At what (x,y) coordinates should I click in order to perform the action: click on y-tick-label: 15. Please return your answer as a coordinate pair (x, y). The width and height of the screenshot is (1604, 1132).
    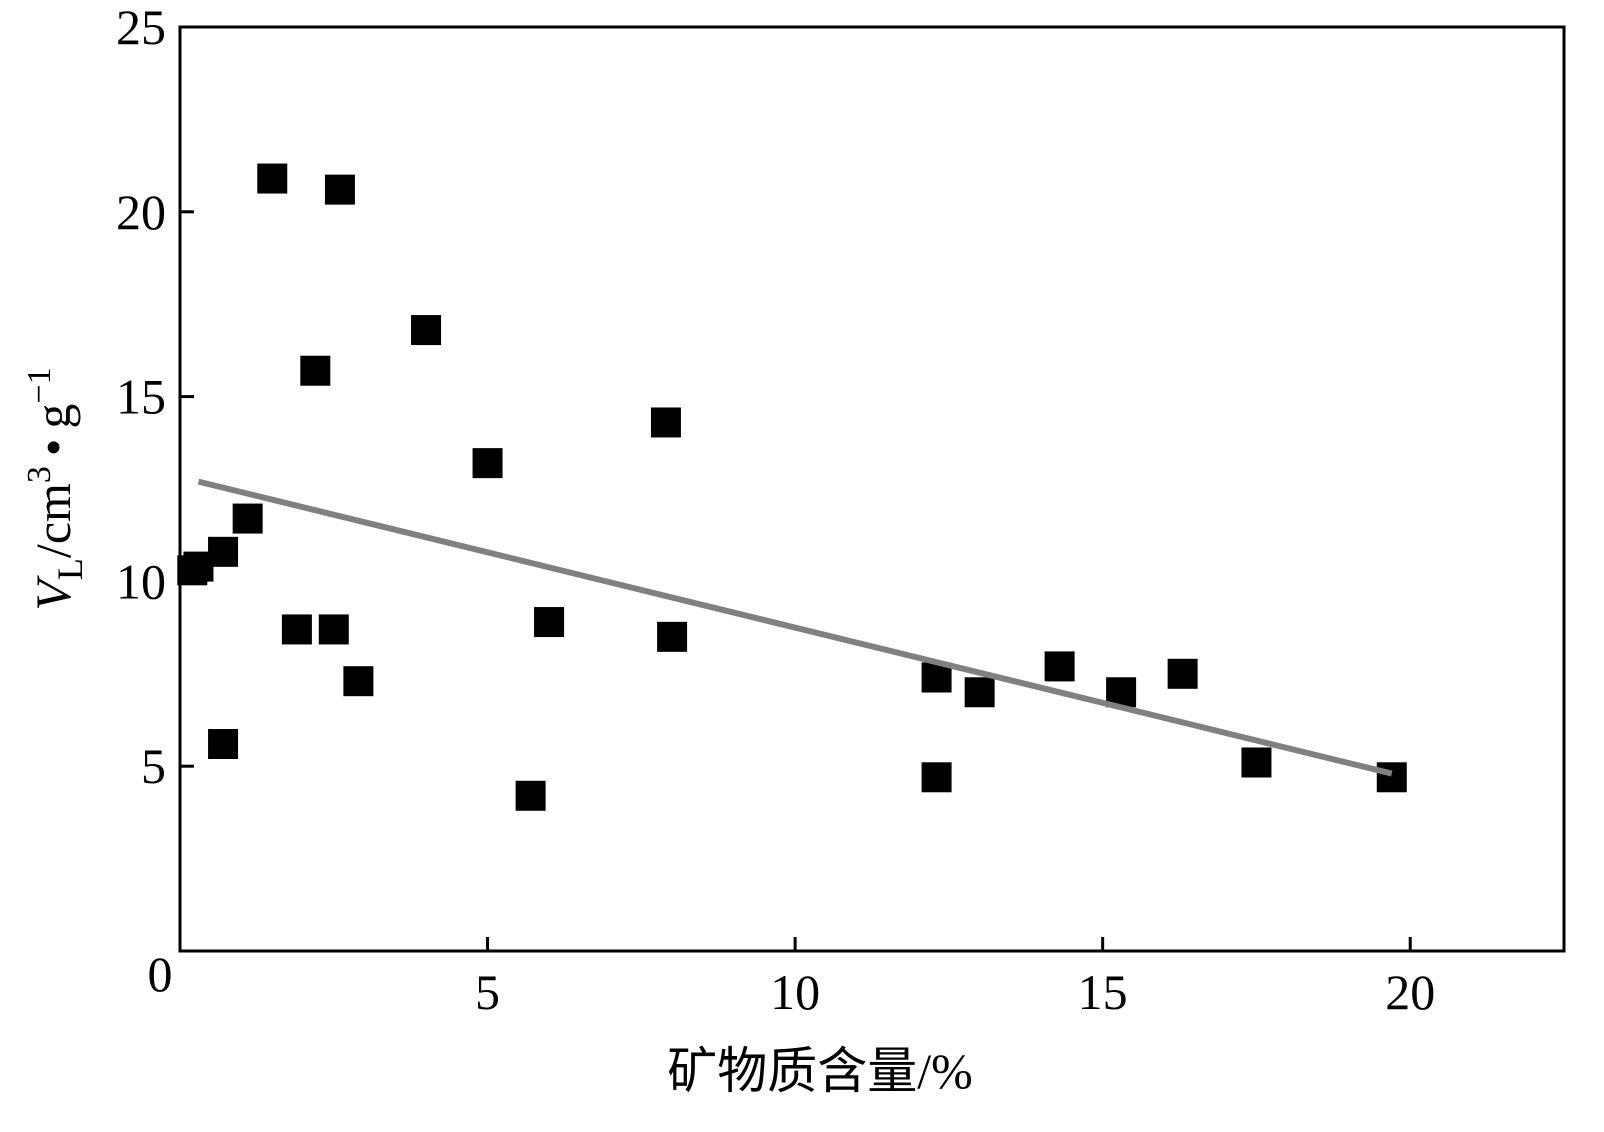
    Looking at the image, I should click on (141, 397).